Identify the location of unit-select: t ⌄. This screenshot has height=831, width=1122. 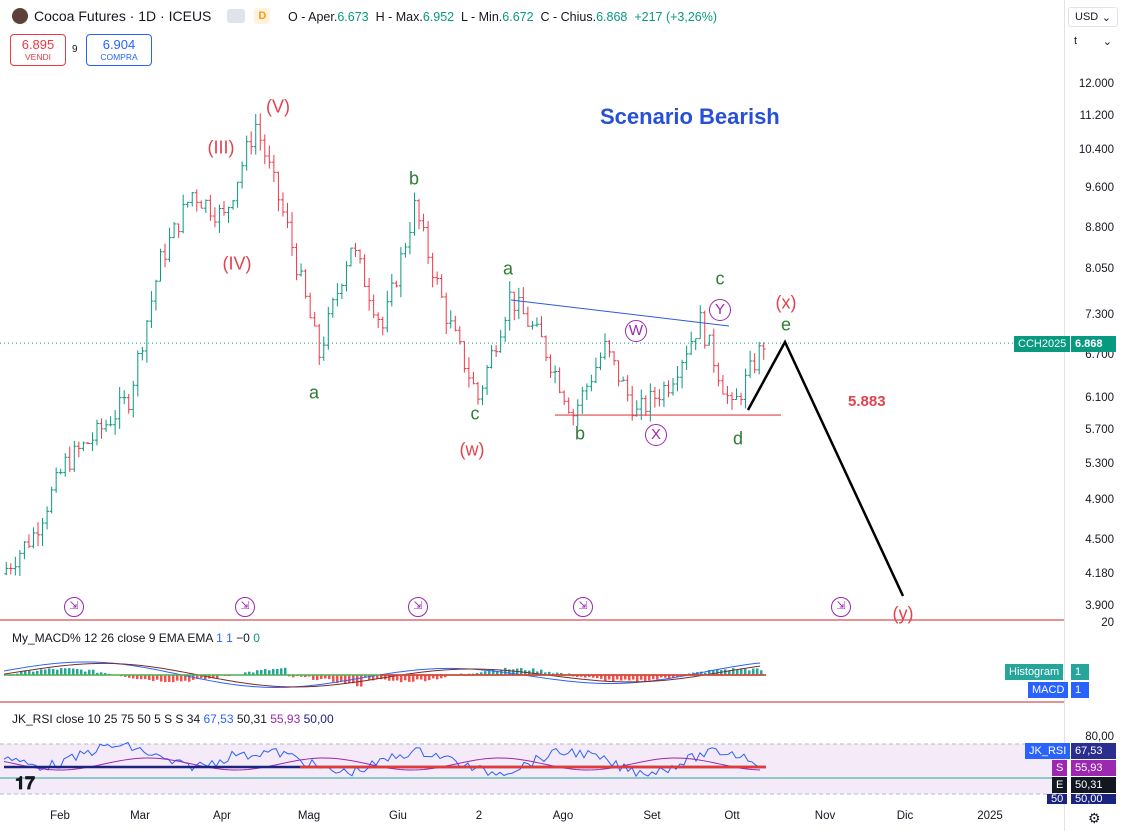
(1093, 41).